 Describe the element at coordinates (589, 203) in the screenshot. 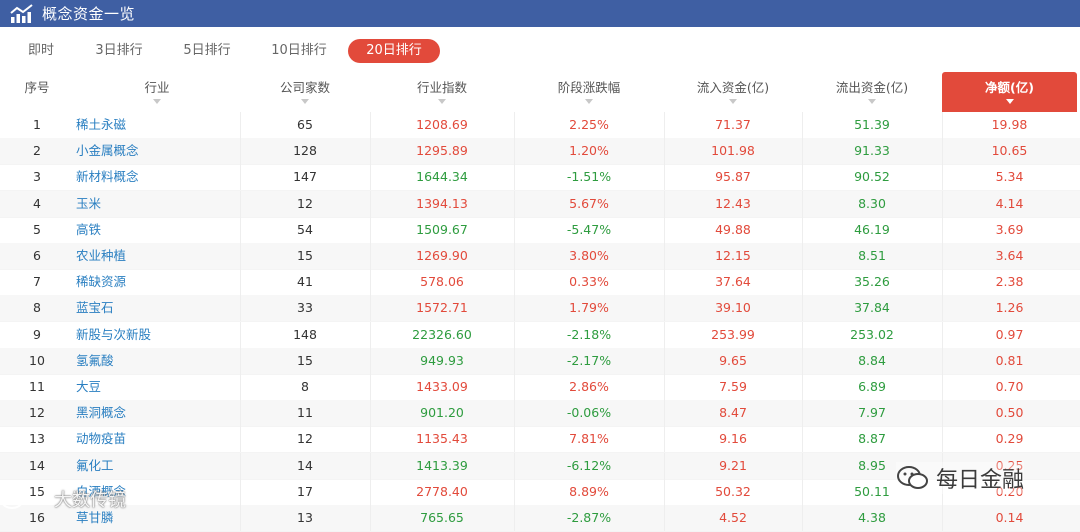

I see `row-period-change: 5.67%` at that location.